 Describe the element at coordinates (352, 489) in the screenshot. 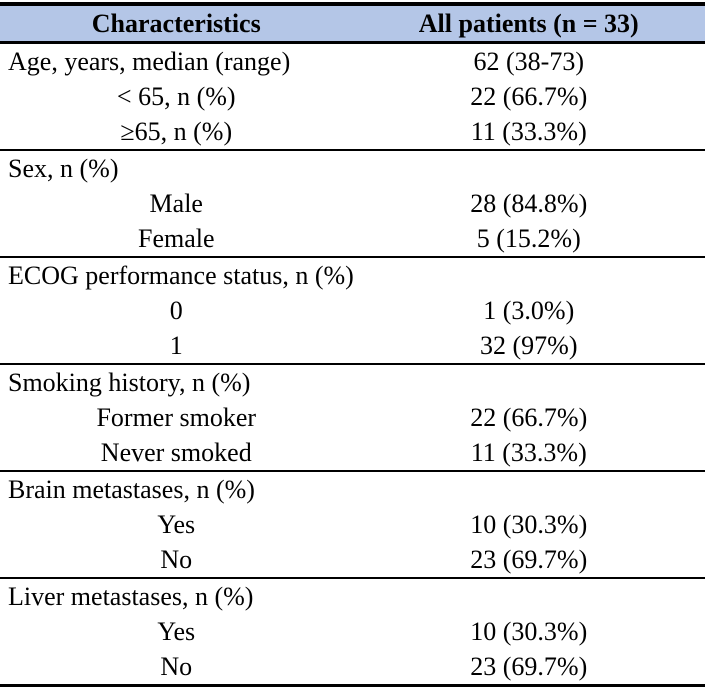

I see `table-row: Brain metastases, n (%)` at that location.